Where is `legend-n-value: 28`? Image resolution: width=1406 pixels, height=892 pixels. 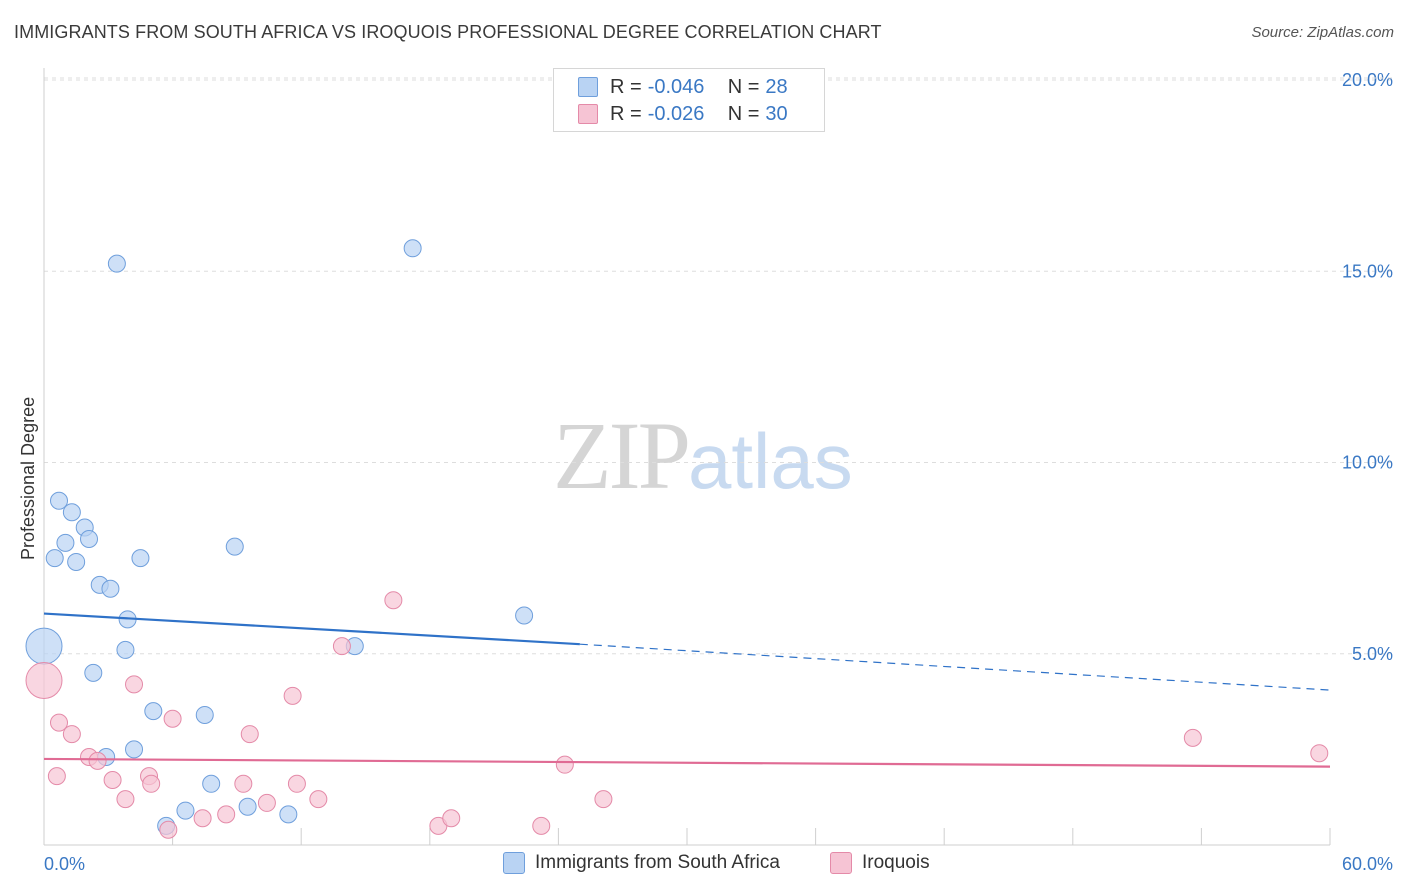 legend-n-value: 28 is located at coordinates (776, 86).